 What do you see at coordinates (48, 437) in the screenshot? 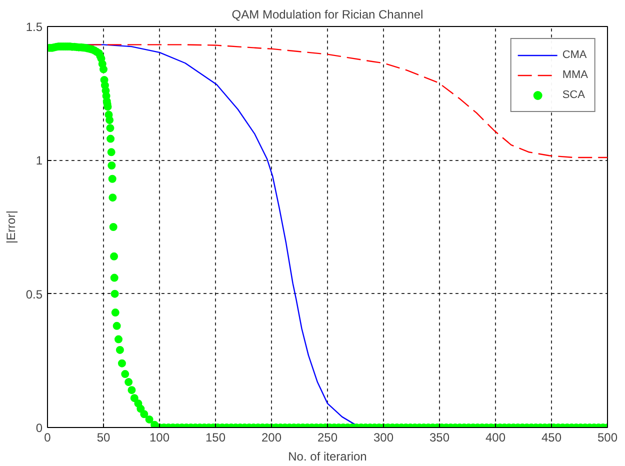
I see `x-tick-label: 0` at bounding box center [48, 437].